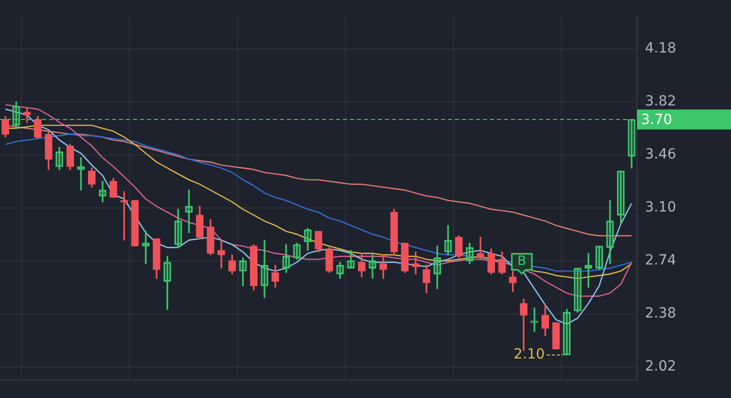 The image size is (731, 398). I want to click on y-tick-label: 3.46, so click(660, 154).